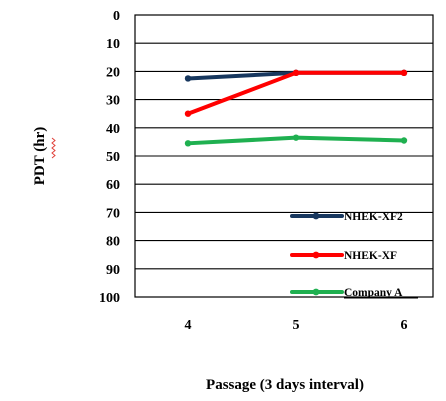  Describe the element at coordinates (188, 325) in the screenshot. I see `x-tick-label: 4` at that location.